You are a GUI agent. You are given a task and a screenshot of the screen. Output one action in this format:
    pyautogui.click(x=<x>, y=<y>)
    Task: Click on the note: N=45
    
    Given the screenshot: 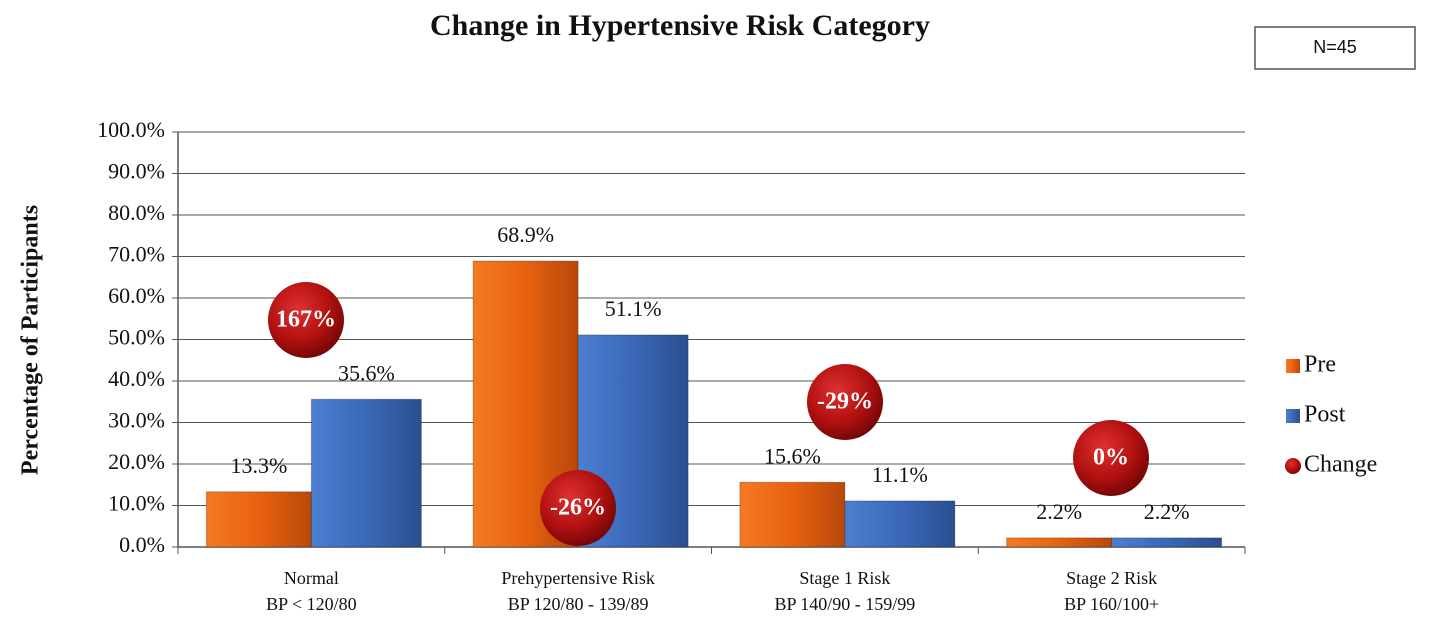 What is the action you would take?
    pyautogui.click(x=1335, y=47)
    